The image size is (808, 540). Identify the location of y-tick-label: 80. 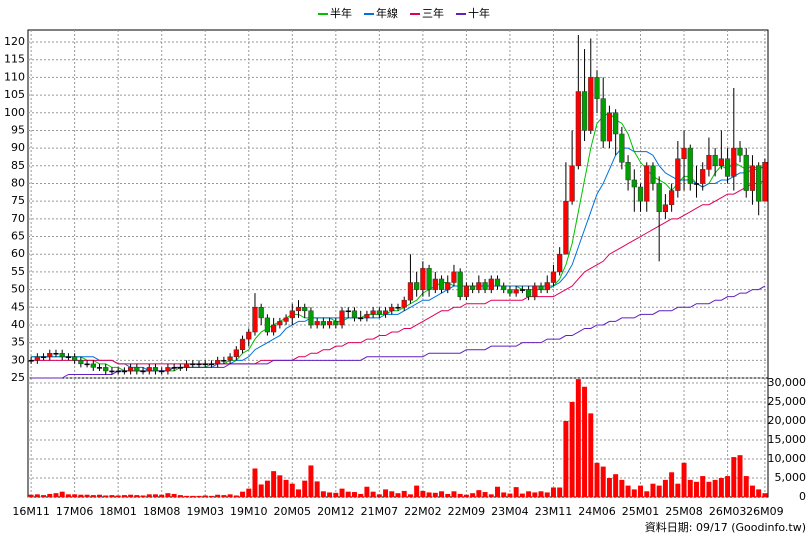
(18, 182).